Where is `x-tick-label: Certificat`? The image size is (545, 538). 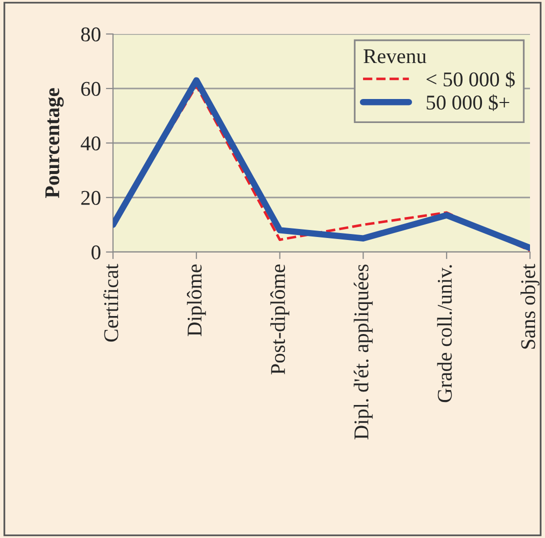
x-tick-label: Certificat is located at coordinates (110, 303).